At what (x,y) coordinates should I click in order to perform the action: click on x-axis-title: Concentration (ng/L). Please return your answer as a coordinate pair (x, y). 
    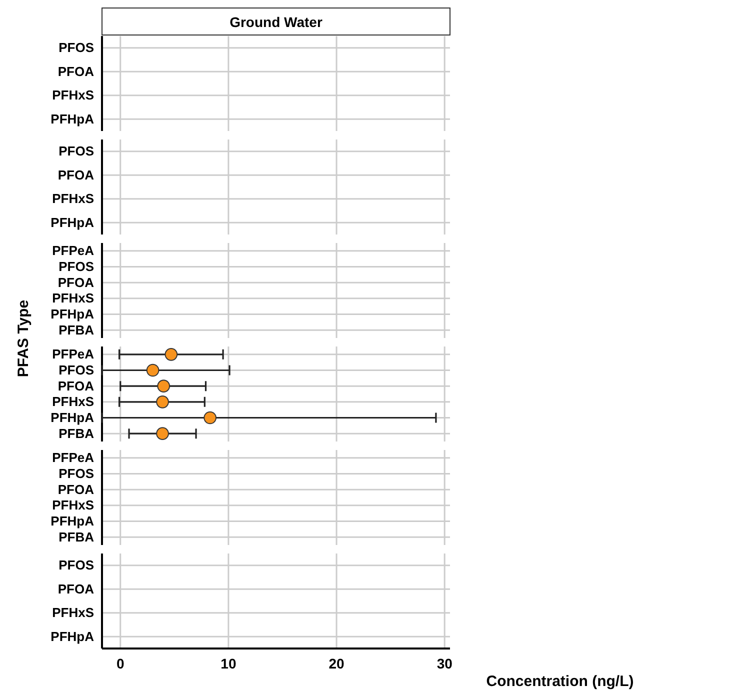
    Looking at the image, I should click on (560, 681).